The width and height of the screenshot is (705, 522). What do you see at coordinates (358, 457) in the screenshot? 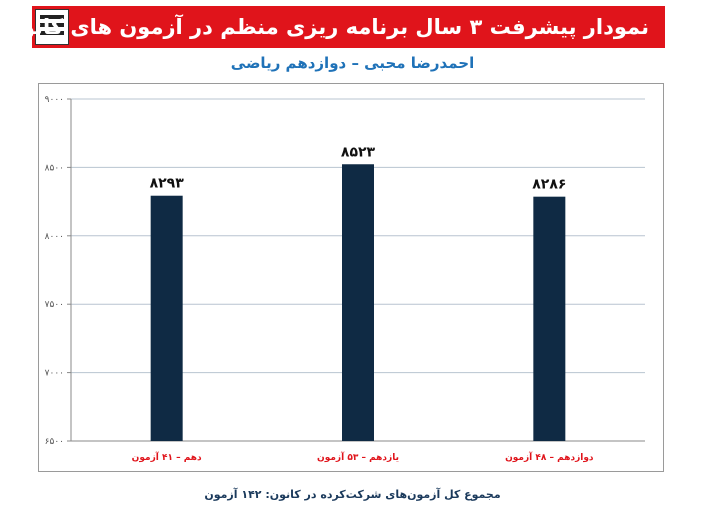
I see `category-label: یازدهم – ۵۳ آزمون` at bounding box center [358, 457].